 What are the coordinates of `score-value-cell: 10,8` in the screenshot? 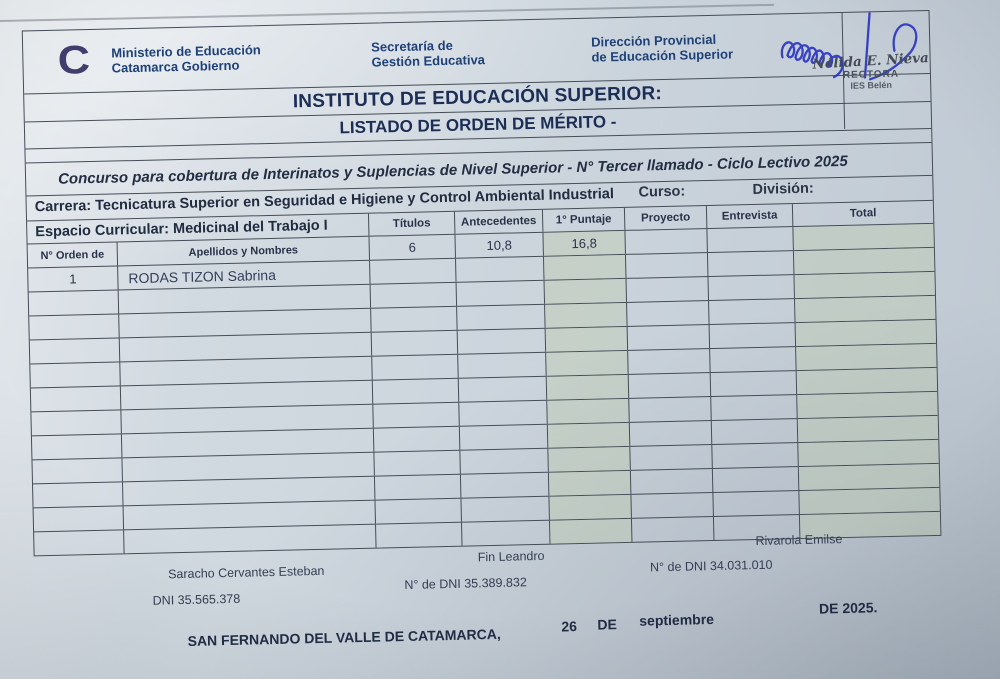 It's located at (499, 245).